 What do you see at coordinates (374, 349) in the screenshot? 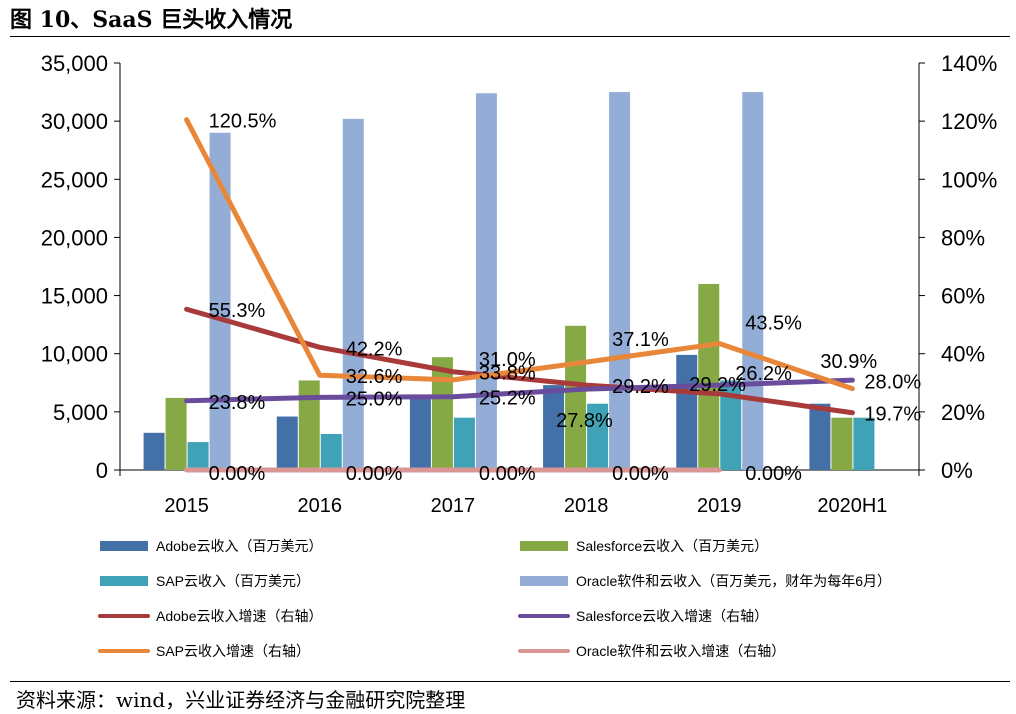
I see `data-label-0-2016: 42.2%` at bounding box center [374, 349].